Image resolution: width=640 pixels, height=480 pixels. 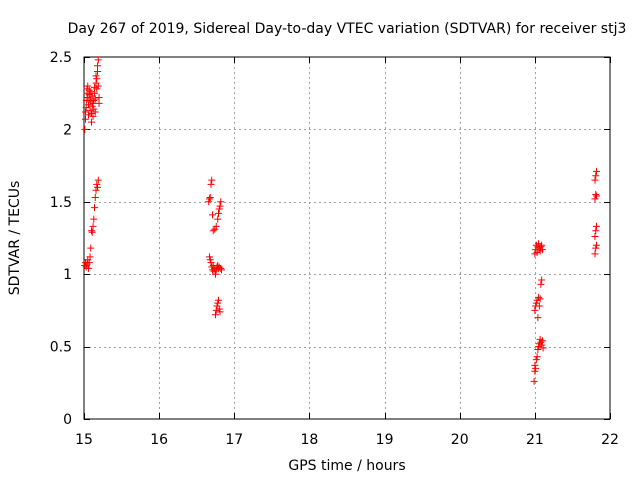 I want to click on x-tick-label: 21, so click(x=535, y=440).